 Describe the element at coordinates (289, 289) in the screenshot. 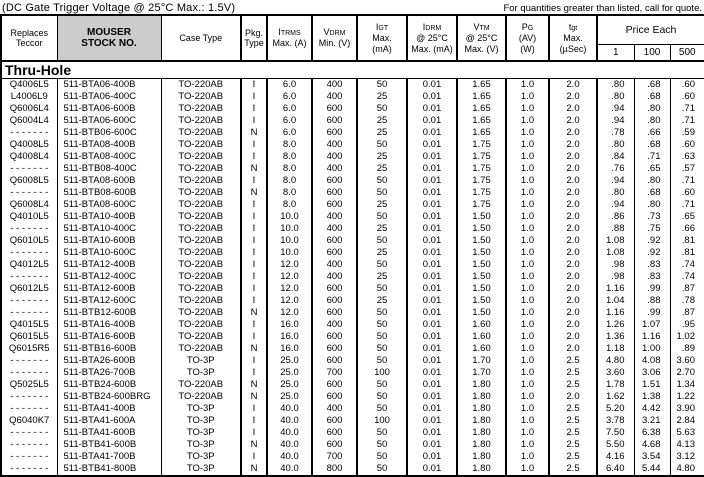

I see `itrms-max-cell: 12.0` at that location.